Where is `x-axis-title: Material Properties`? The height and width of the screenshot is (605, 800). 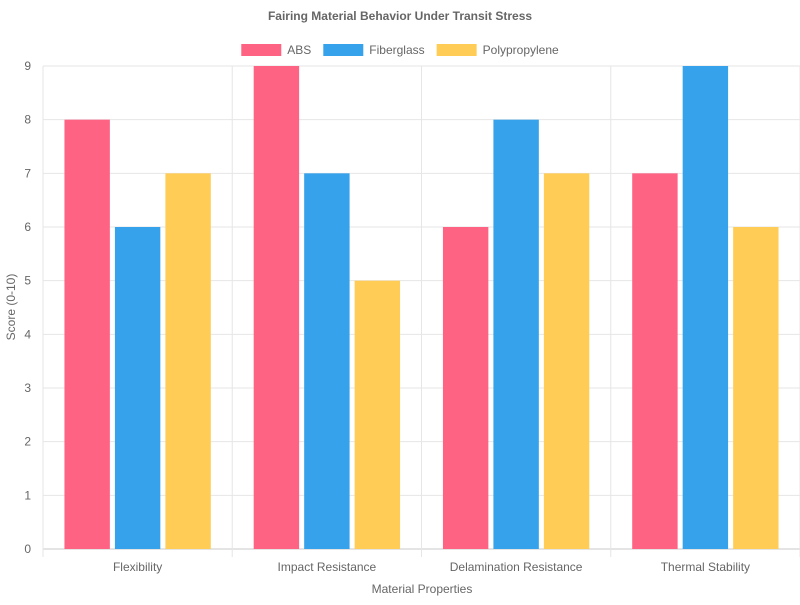
x-axis-title: Material Properties is located at coordinates (422, 589).